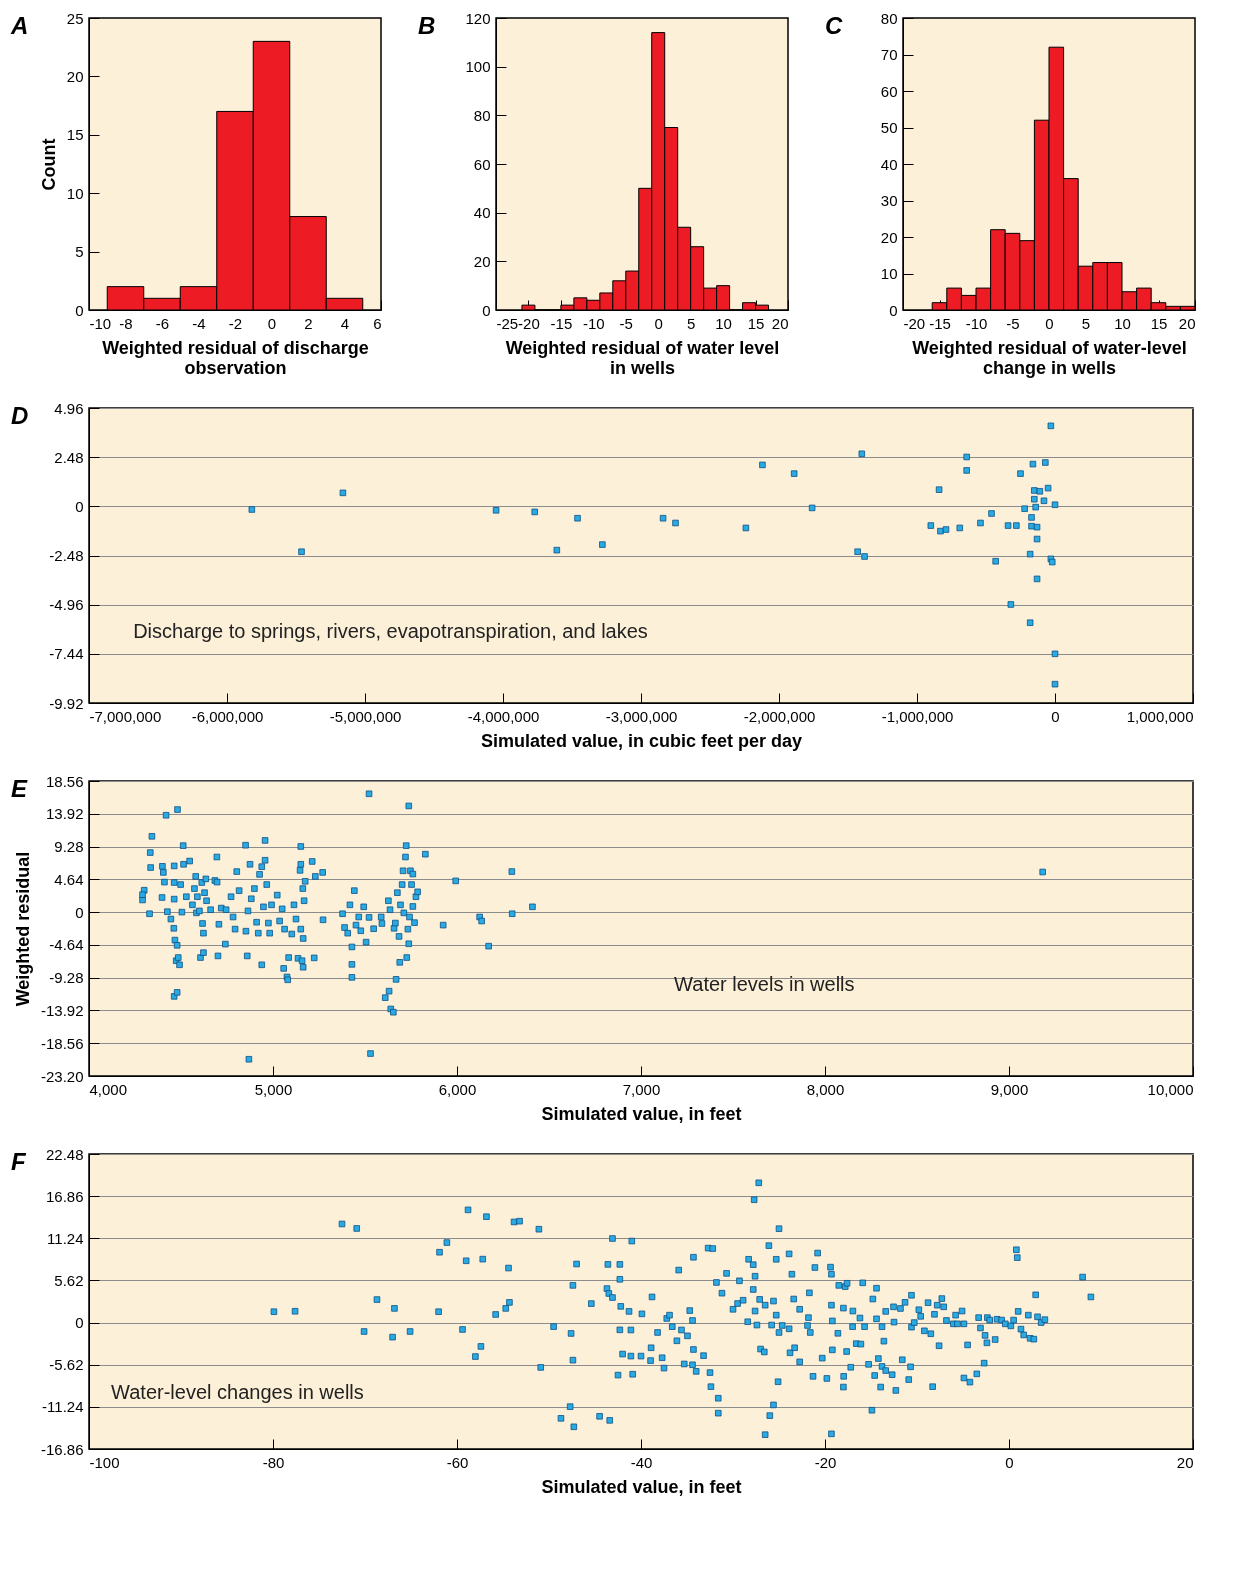 This screenshot has width=1254, height=1572. What do you see at coordinates (825, 1089) in the screenshot?
I see `x-tick-label: 8,000` at bounding box center [825, 1089].